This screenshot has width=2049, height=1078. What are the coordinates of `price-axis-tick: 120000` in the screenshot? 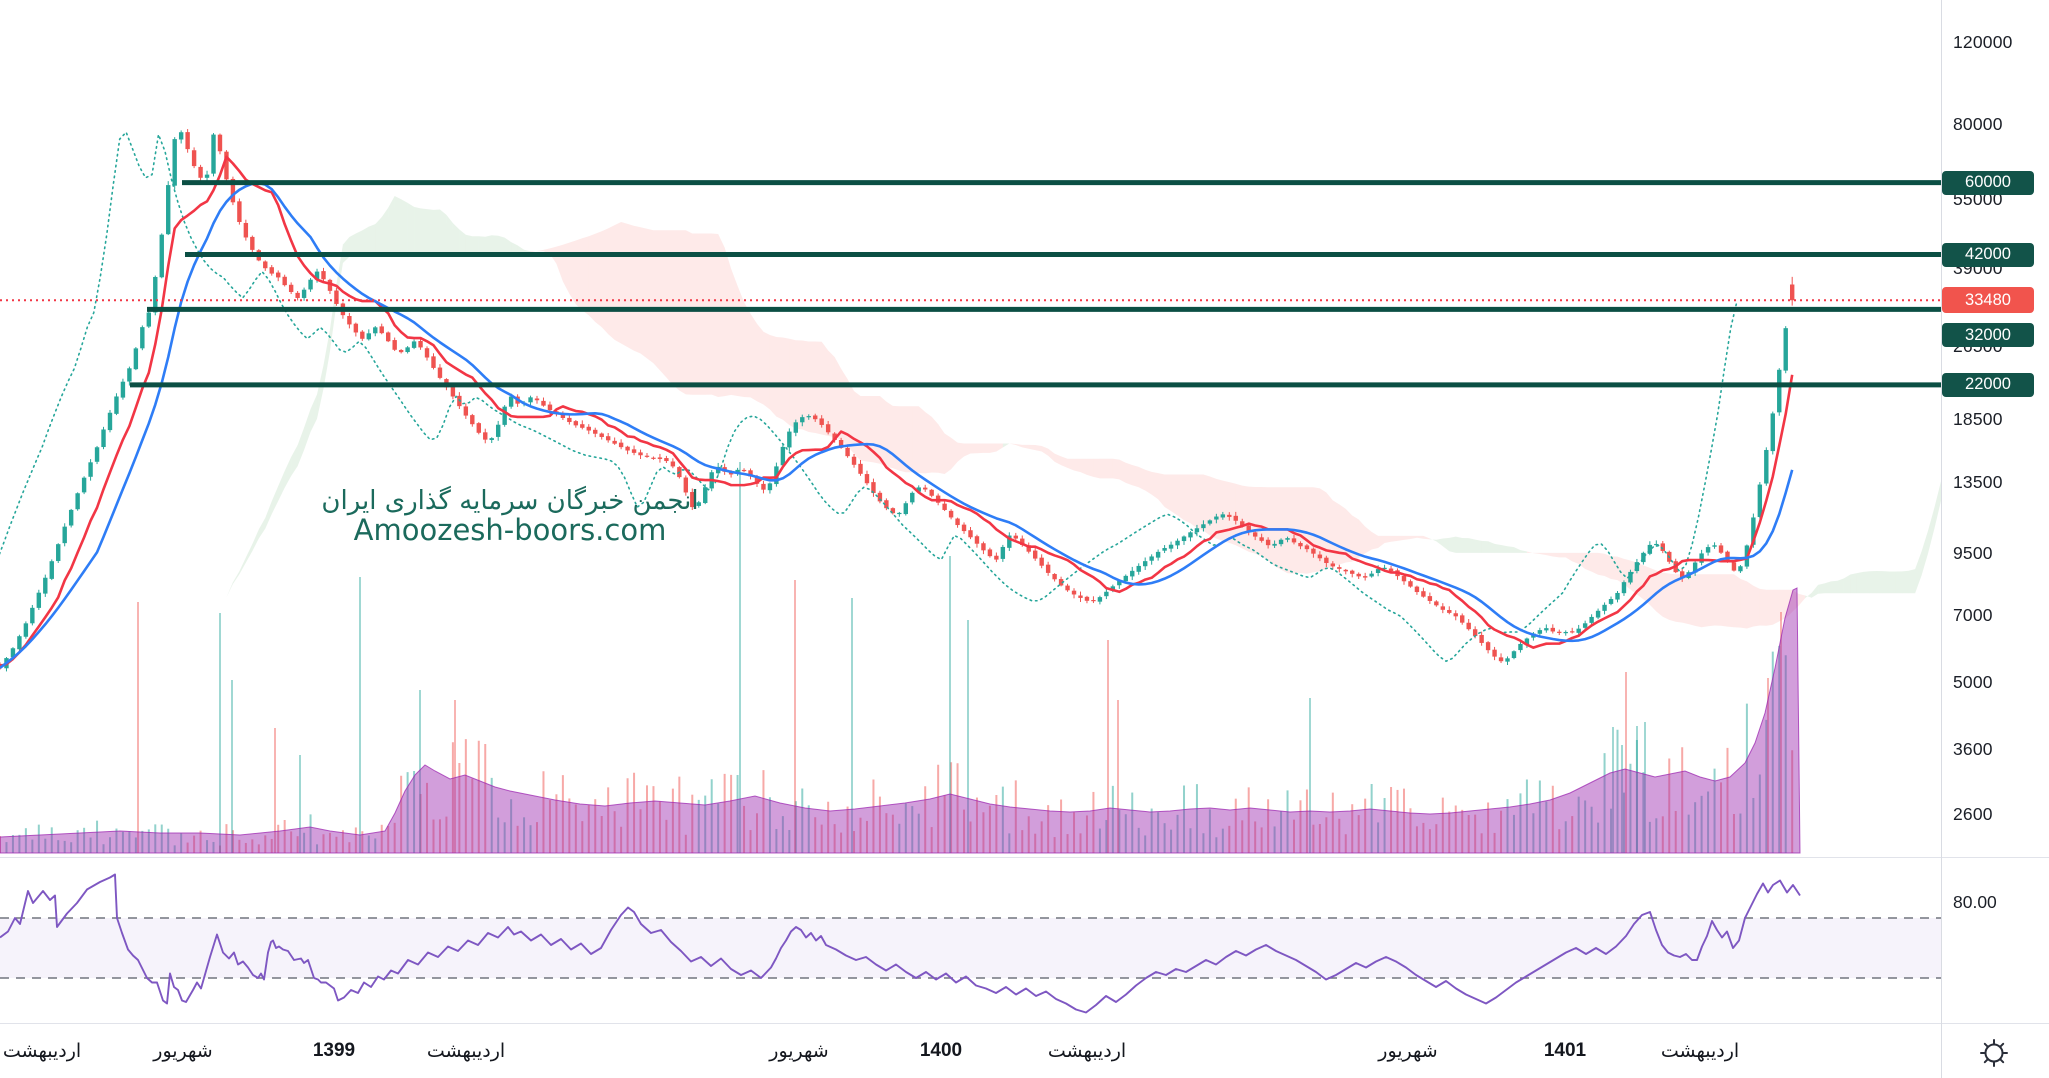 It's located at (1983, 42).